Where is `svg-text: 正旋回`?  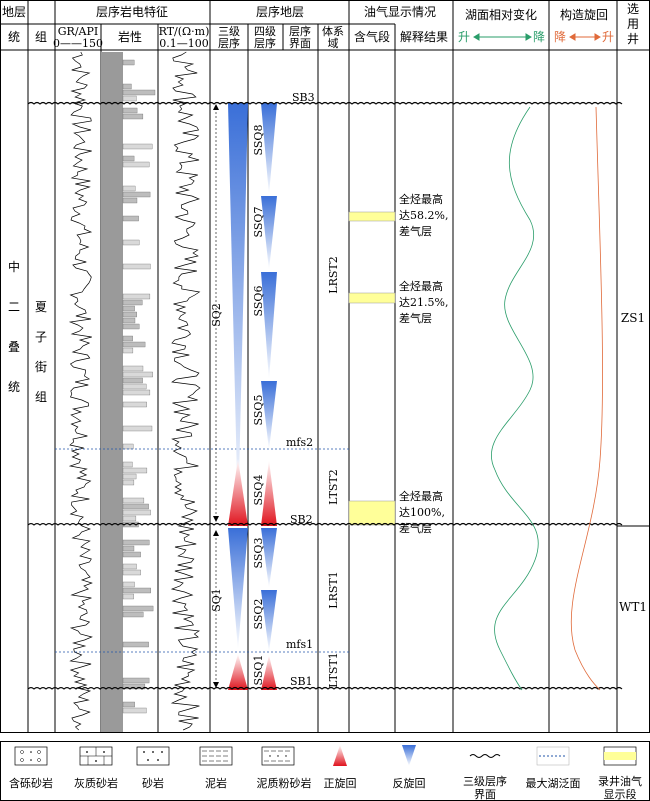
svg-text: 正旋回 is located at coordinates (340, 783).